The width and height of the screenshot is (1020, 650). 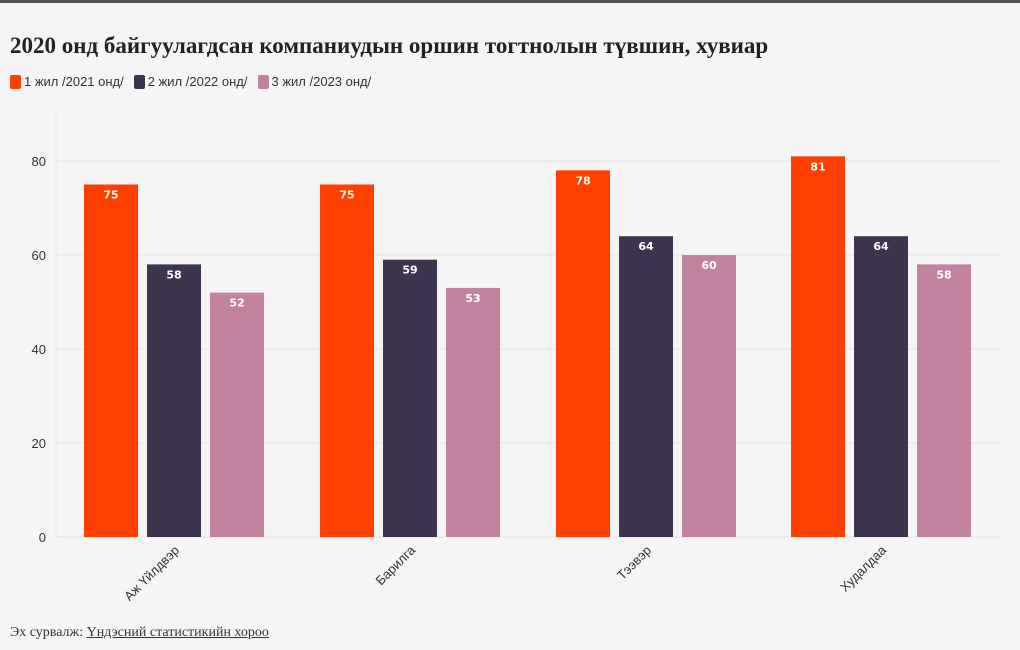 What do you see at coordinates (39, 161) in the screenshot?
I see `y-tick-label: 80` at bounding box center [39, 161].